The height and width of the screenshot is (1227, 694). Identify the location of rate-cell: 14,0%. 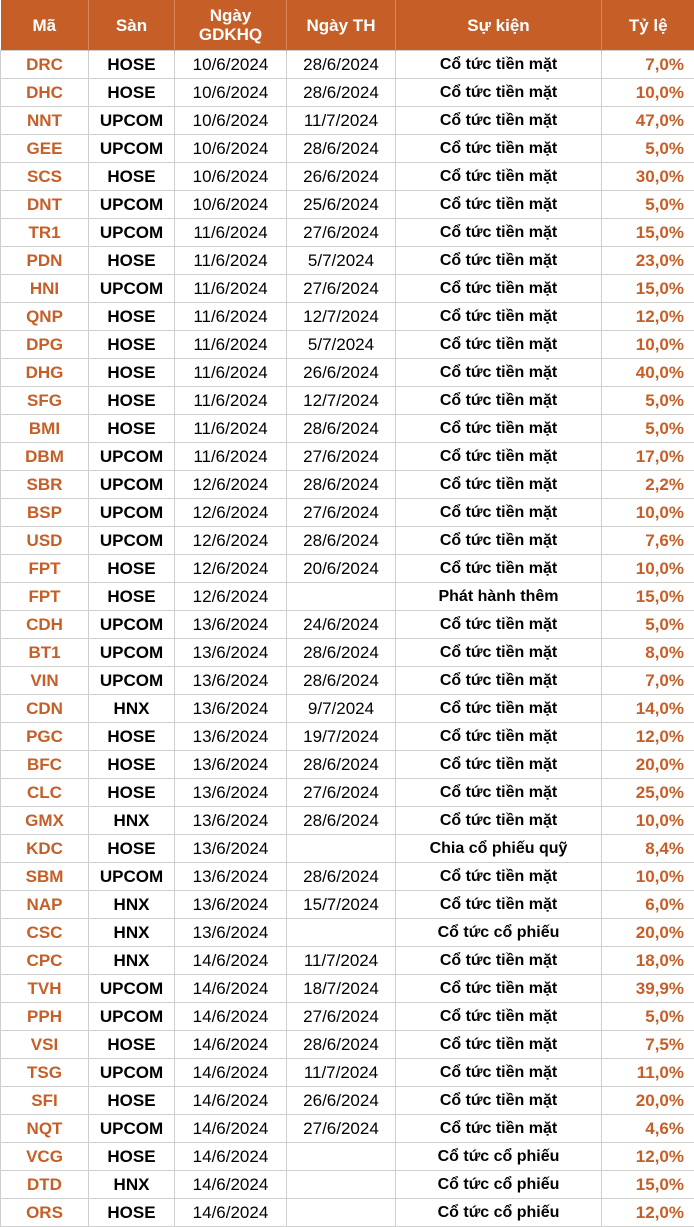
(648, 709).